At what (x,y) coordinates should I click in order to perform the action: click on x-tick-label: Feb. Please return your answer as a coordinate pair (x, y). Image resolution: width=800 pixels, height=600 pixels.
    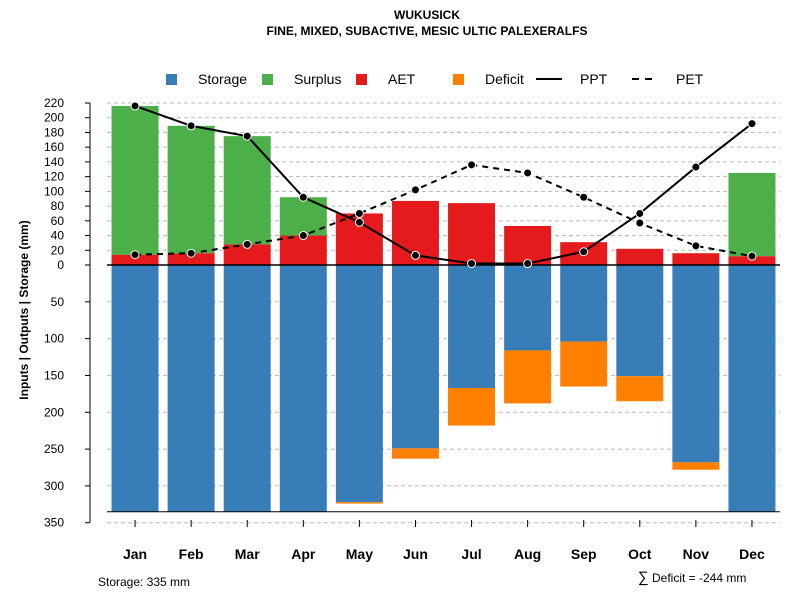
    Looking at the image, I should click on (191, 554).